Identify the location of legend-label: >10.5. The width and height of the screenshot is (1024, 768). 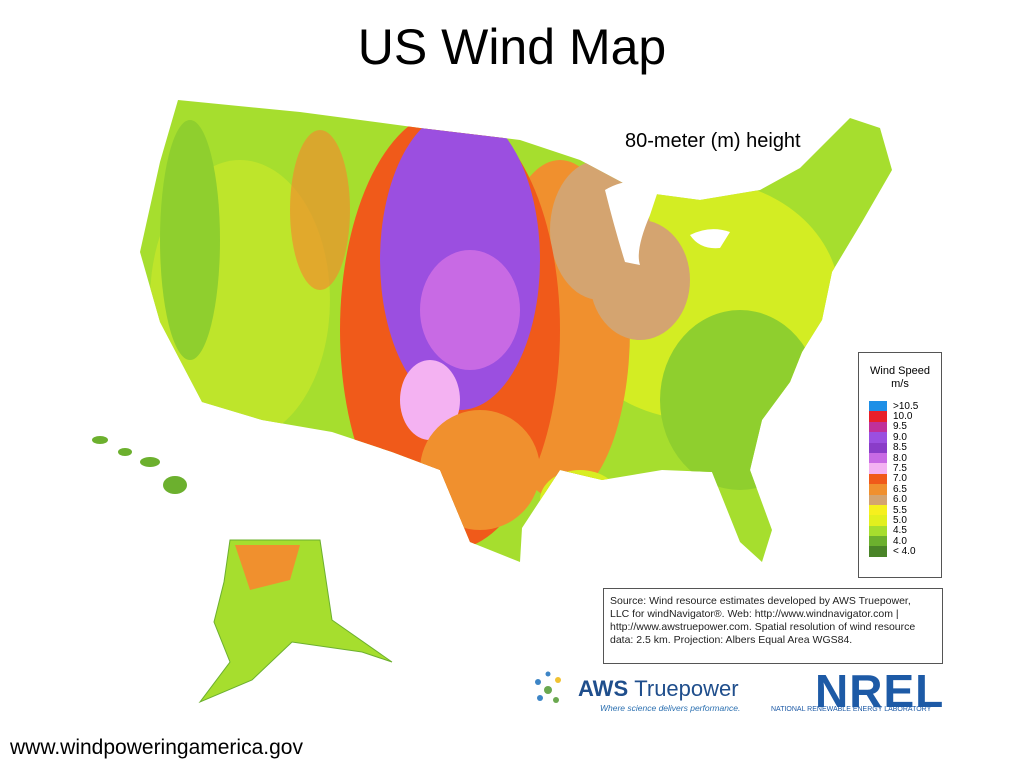
(906, 406).